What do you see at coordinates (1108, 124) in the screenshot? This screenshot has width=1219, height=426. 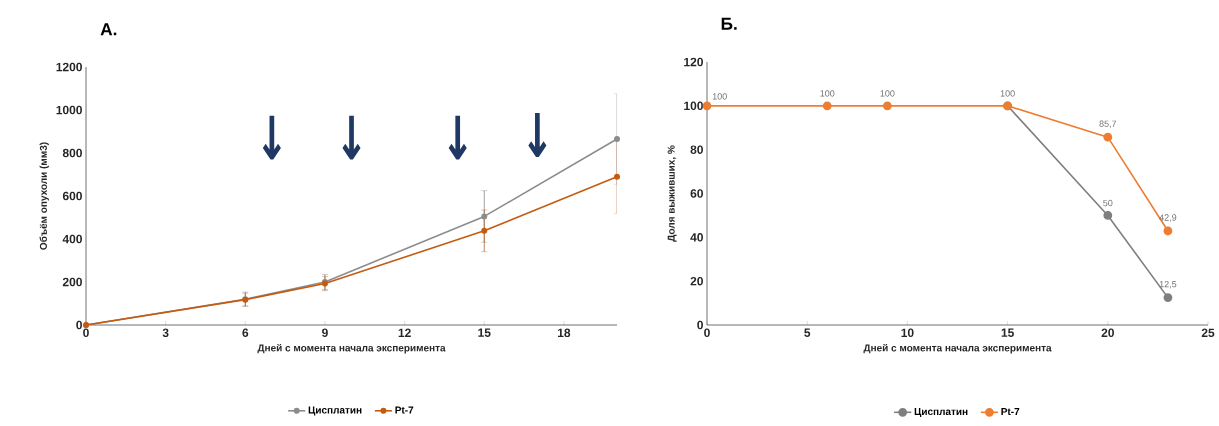 I see `data-label: 85,7` at bounding box center [1108, 124].